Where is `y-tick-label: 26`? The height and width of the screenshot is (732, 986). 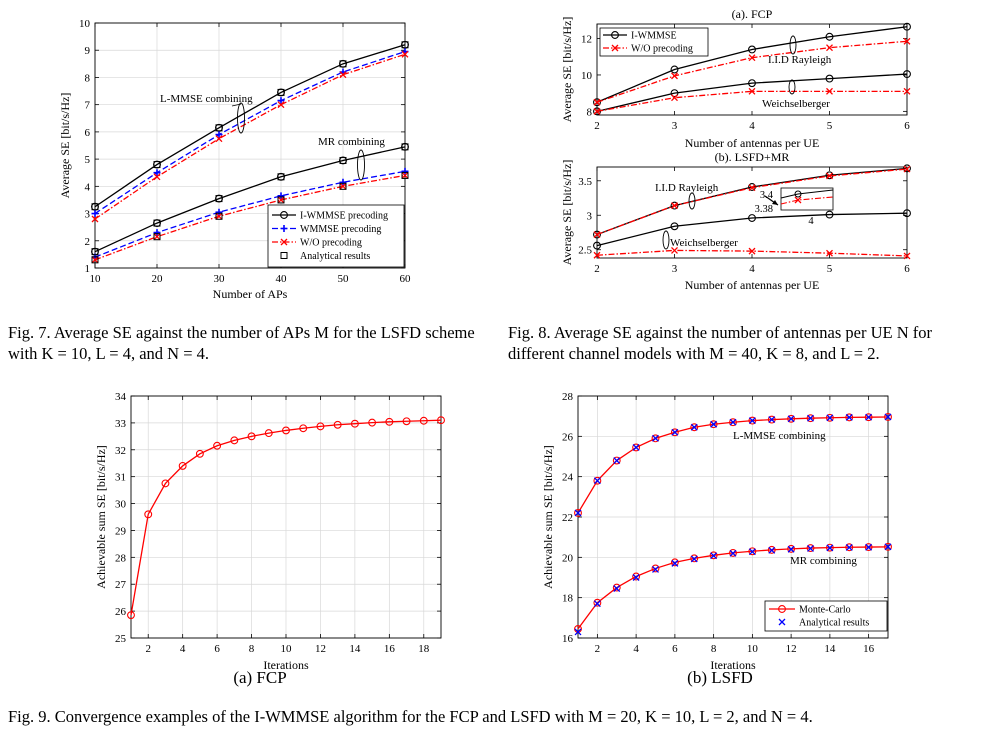 y-tick-label: 26 is located at coordinates (568, 437).